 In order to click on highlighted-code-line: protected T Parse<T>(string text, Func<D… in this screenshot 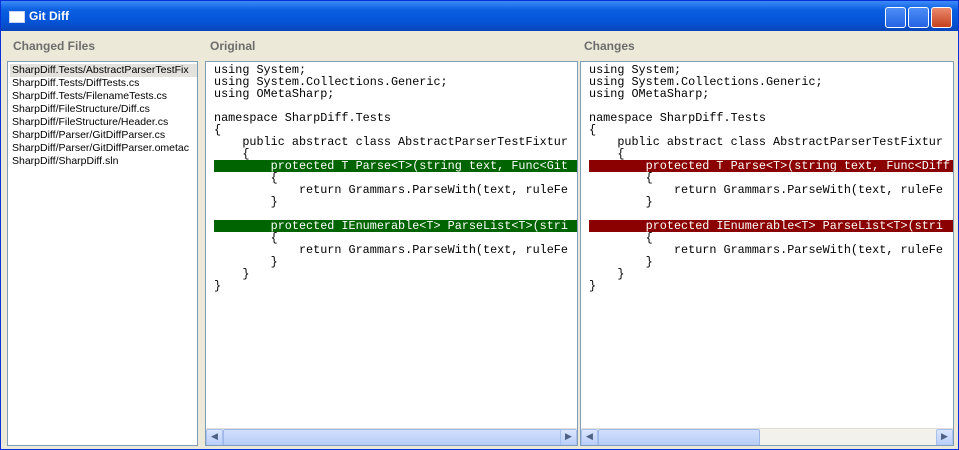, I will do `click(771, 166)`.